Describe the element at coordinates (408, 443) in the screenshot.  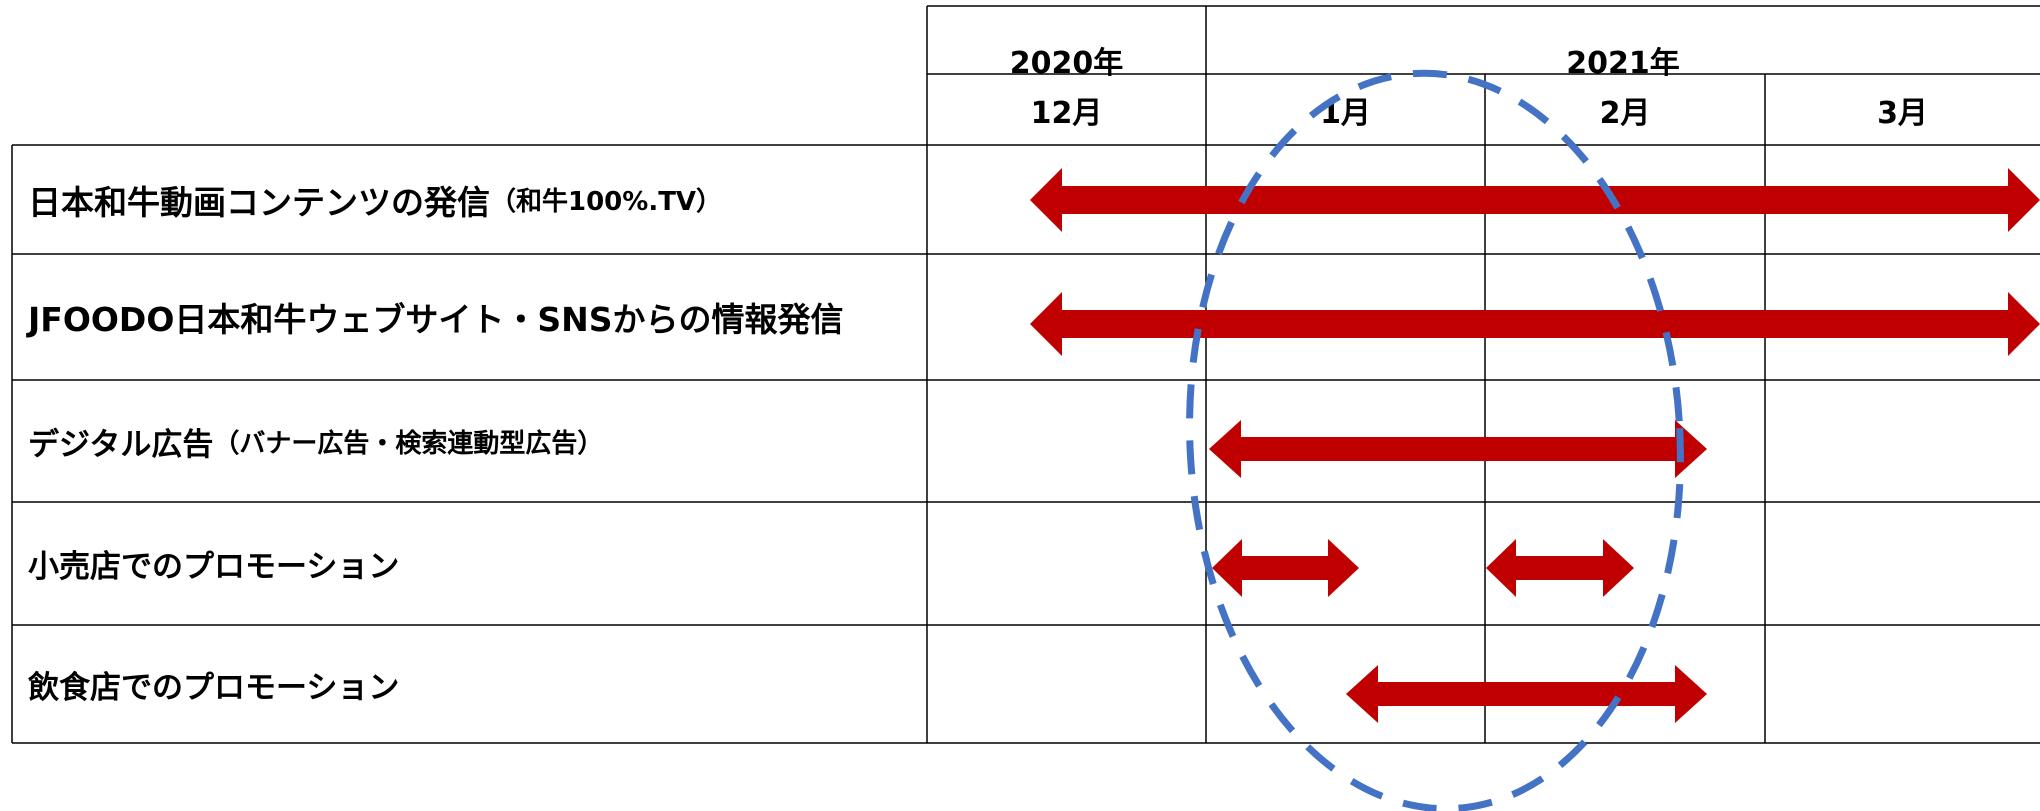
I see `task-sublabel: （バナー広告・検索連動型広告）` at that location.